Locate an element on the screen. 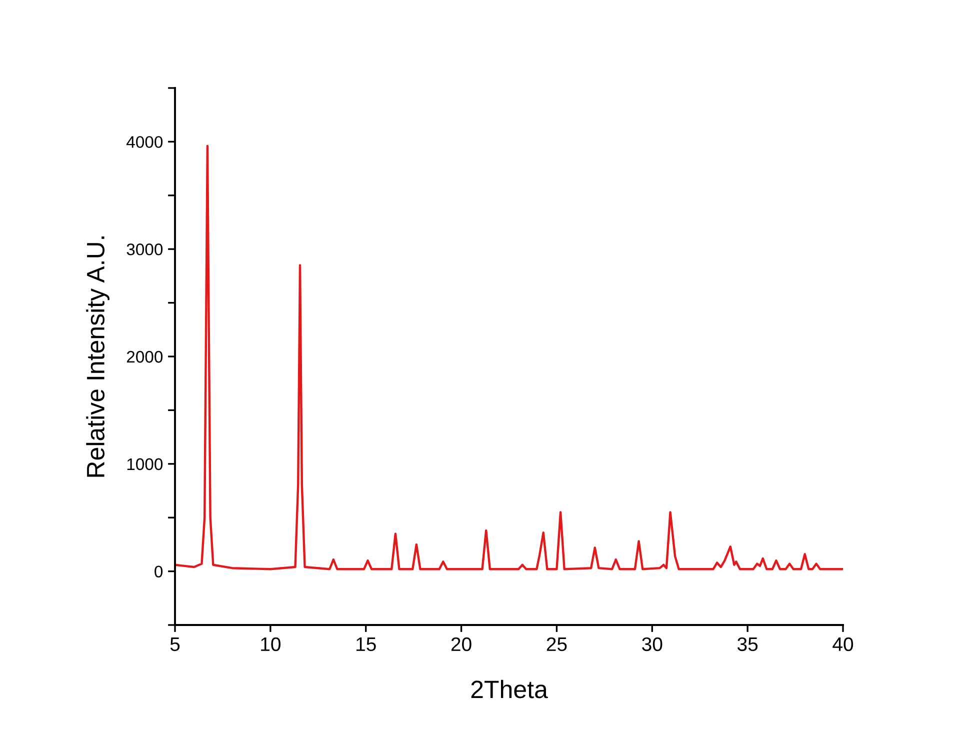 This screenshot has width=980, height=750. x-tick-label: 15 is located at coordinates (366, 645).